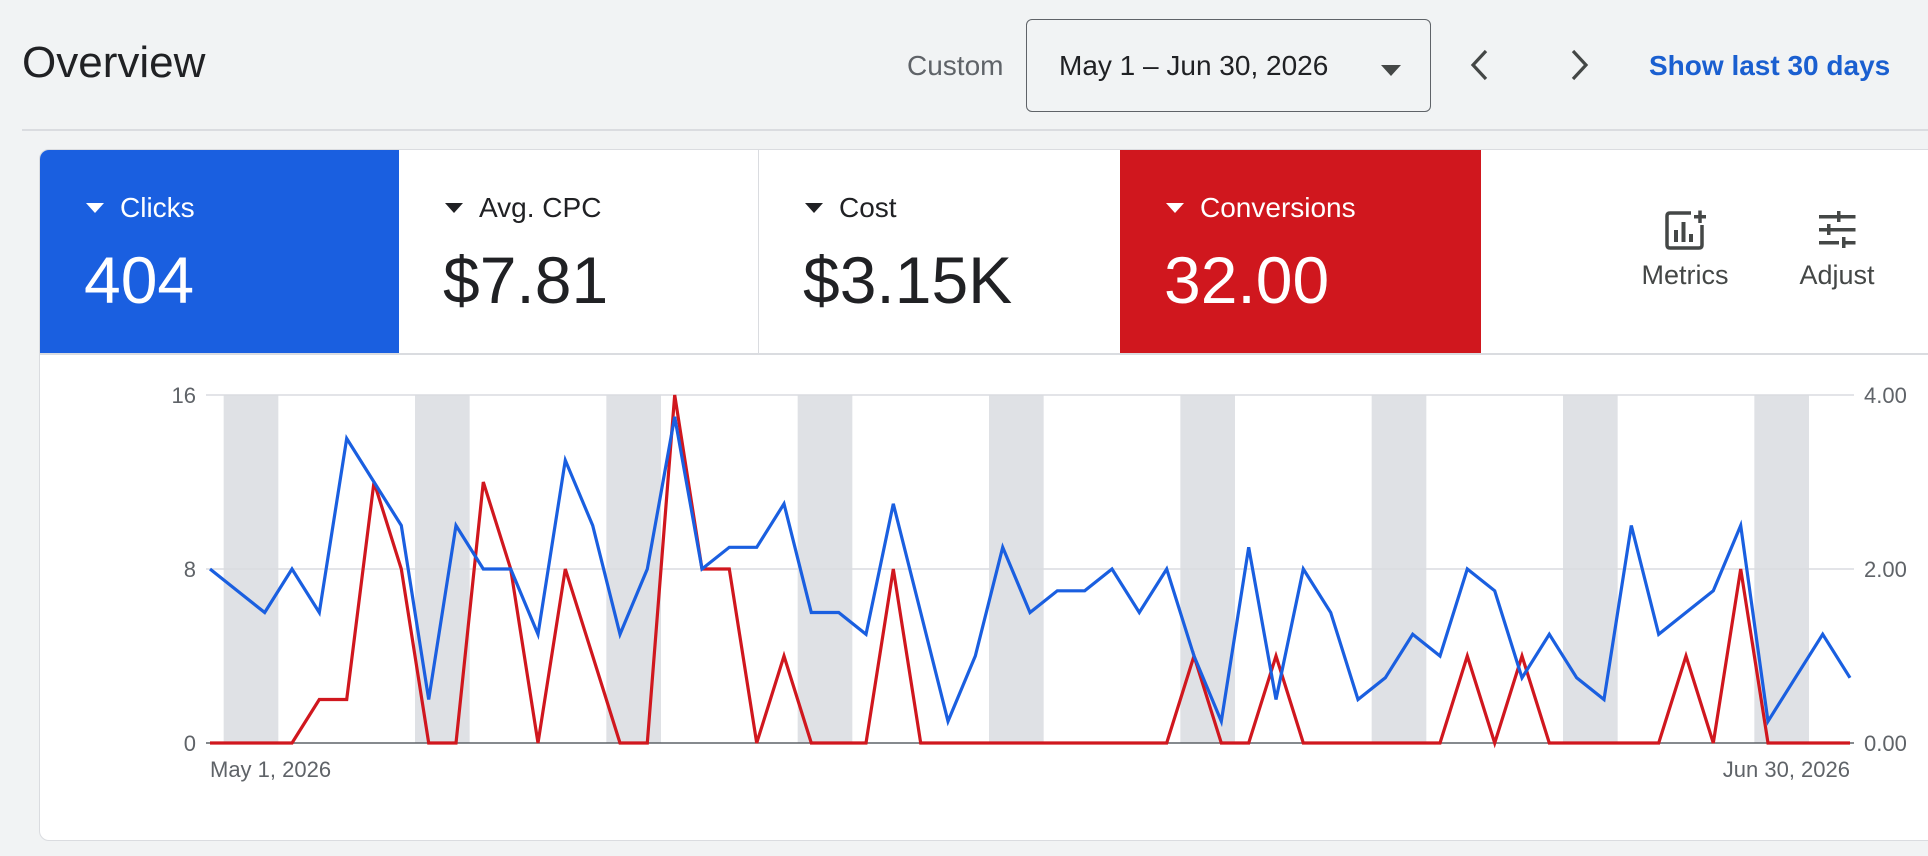  What do you see at coordinates (1837, 275) in the screenshot?
I see `adjust-label: Adjust` at bounding box center [1837, 275].